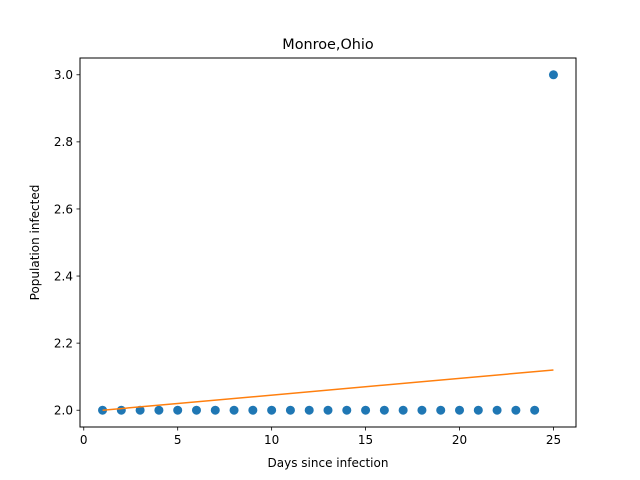 Image resolution: width=640 pixels, height=480 pixels. I want to click on y-tick-label: 2.2, so click(63, 343).